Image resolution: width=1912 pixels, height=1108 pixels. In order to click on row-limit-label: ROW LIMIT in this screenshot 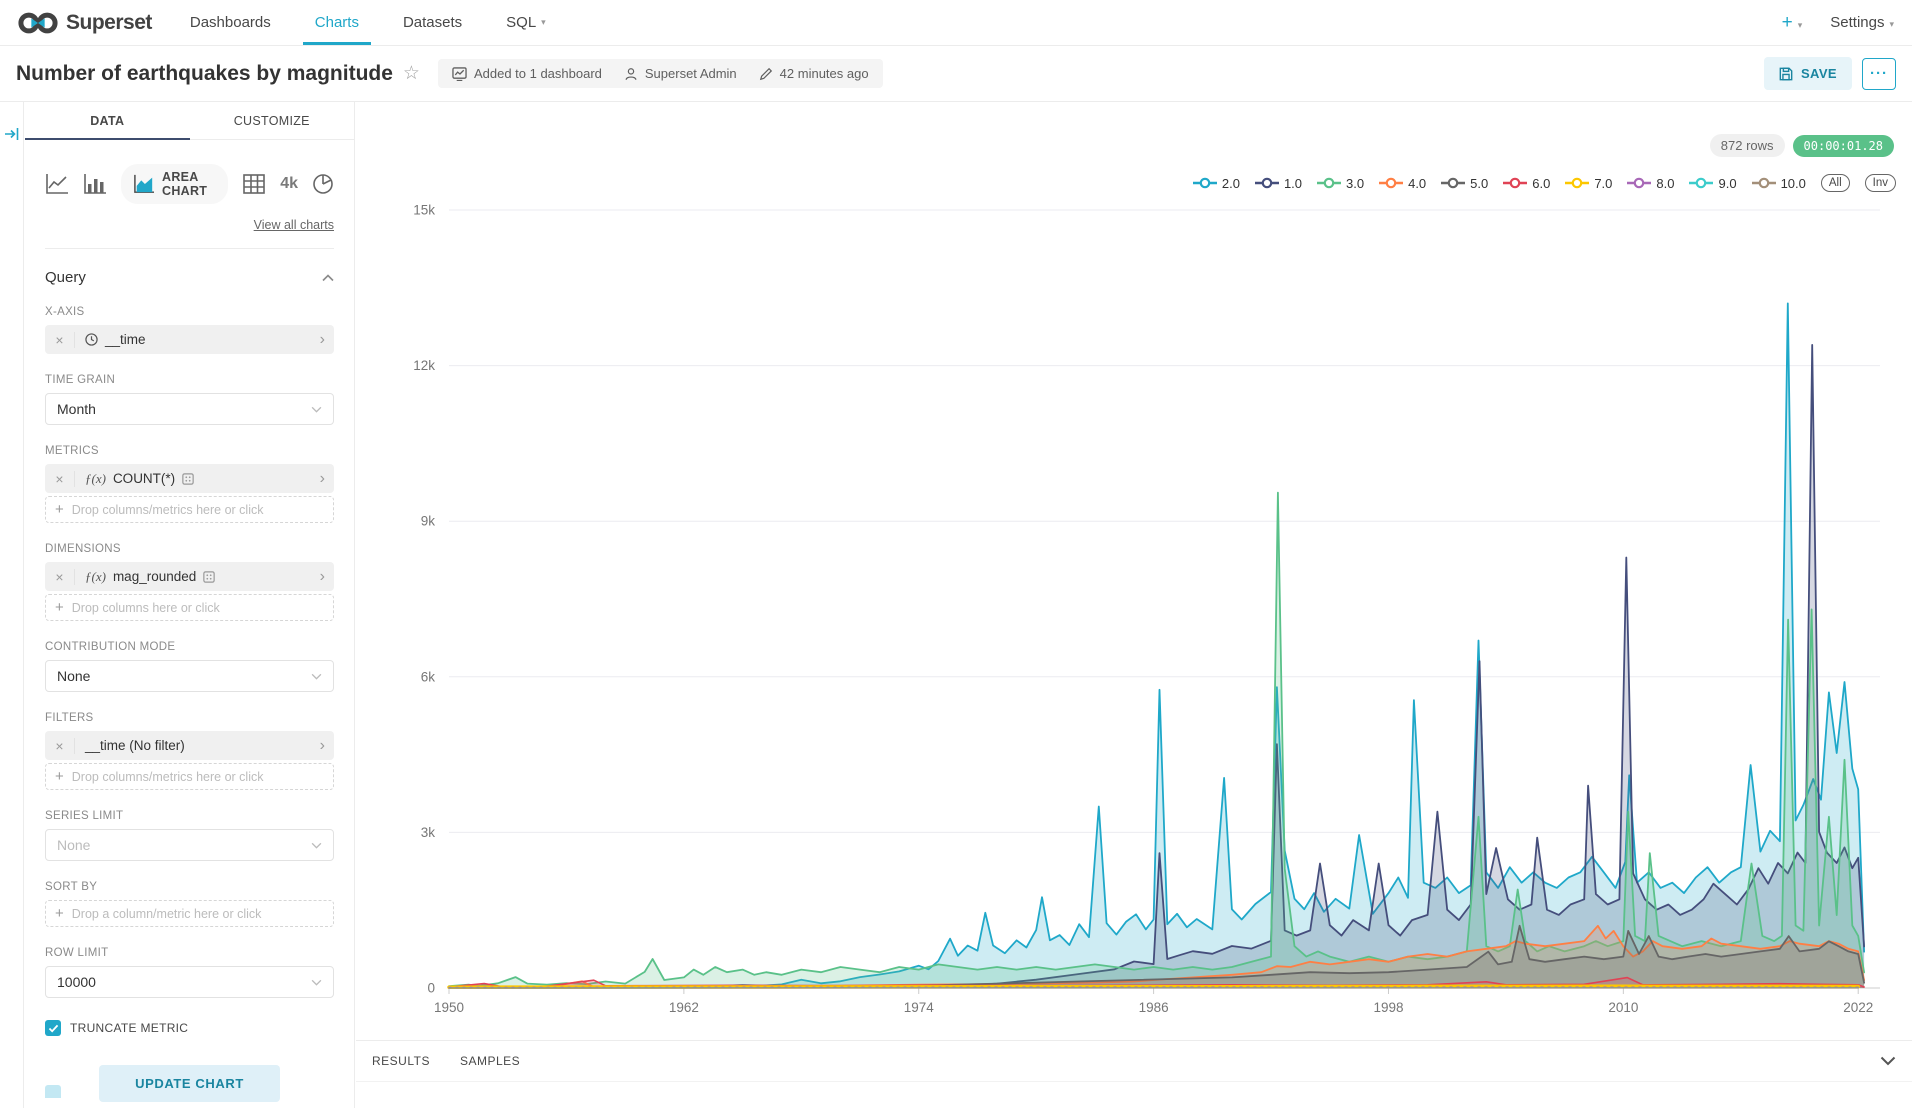, I will do `click(77, 953)`.